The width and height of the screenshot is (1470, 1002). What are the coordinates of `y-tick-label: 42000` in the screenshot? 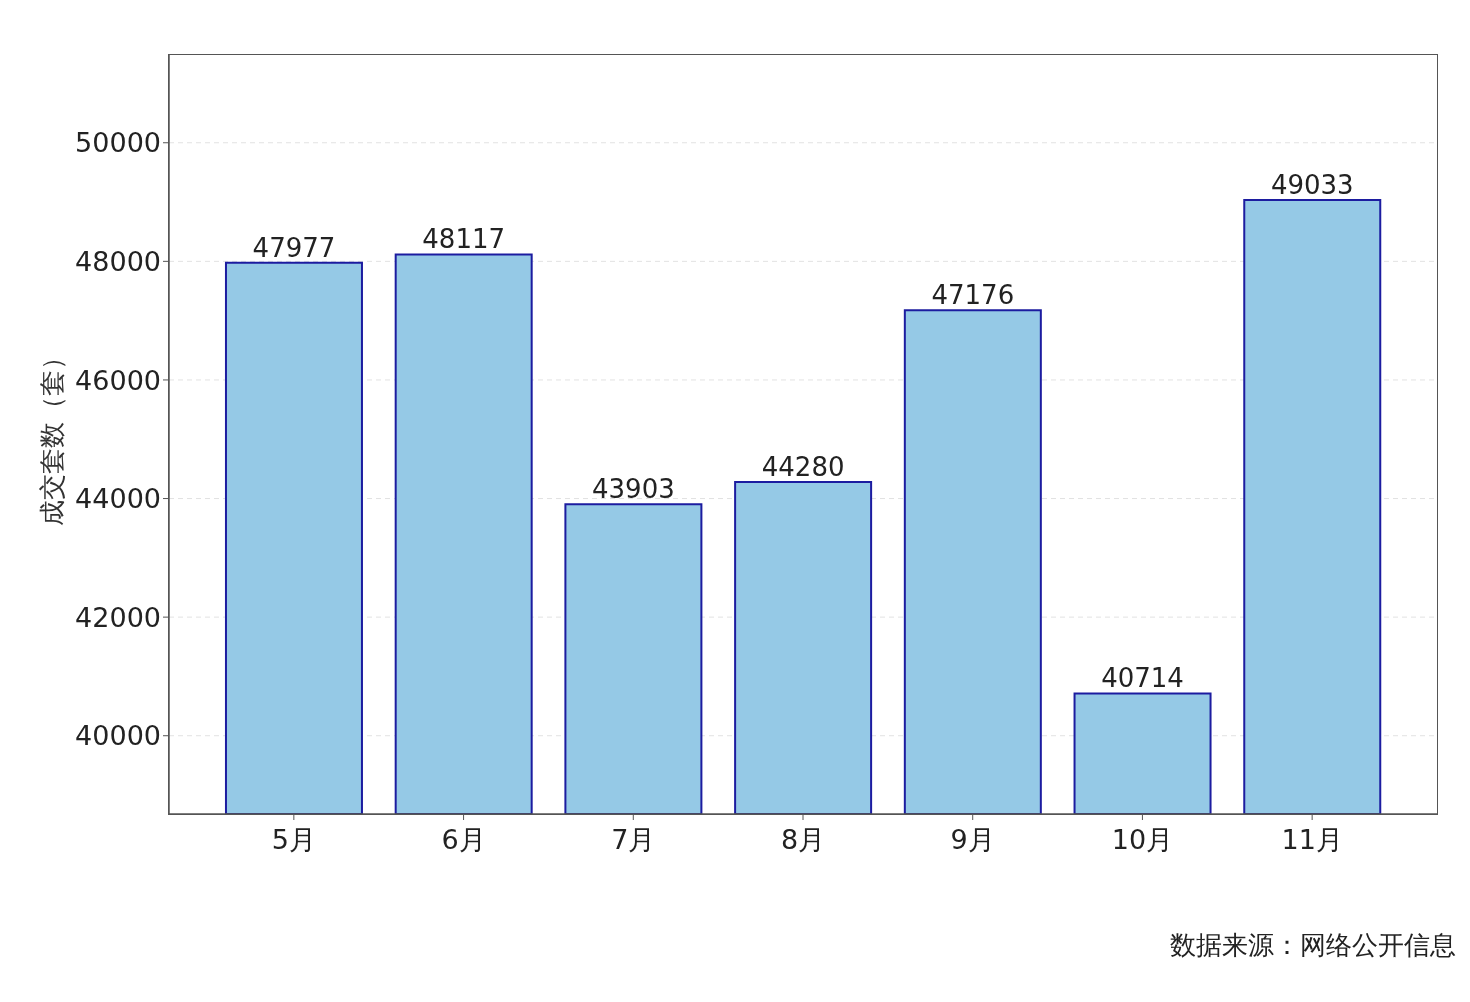 It's located at (118, 617).